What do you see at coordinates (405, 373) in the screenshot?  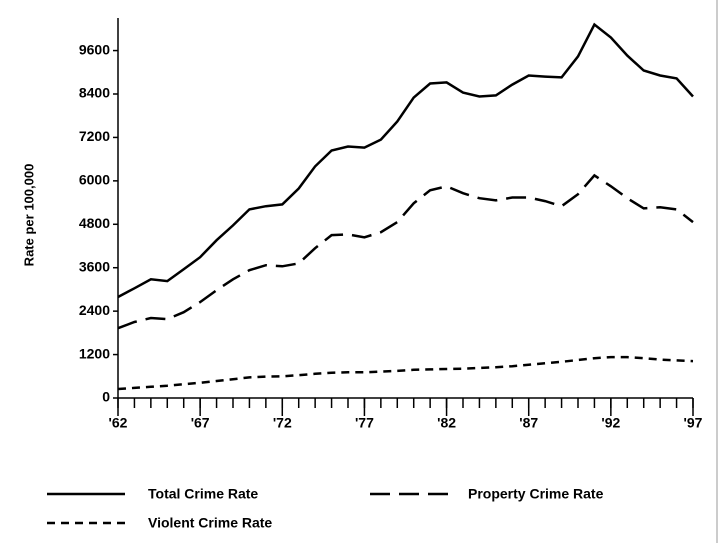 I see `series-line` at bounding box center [405, 373].